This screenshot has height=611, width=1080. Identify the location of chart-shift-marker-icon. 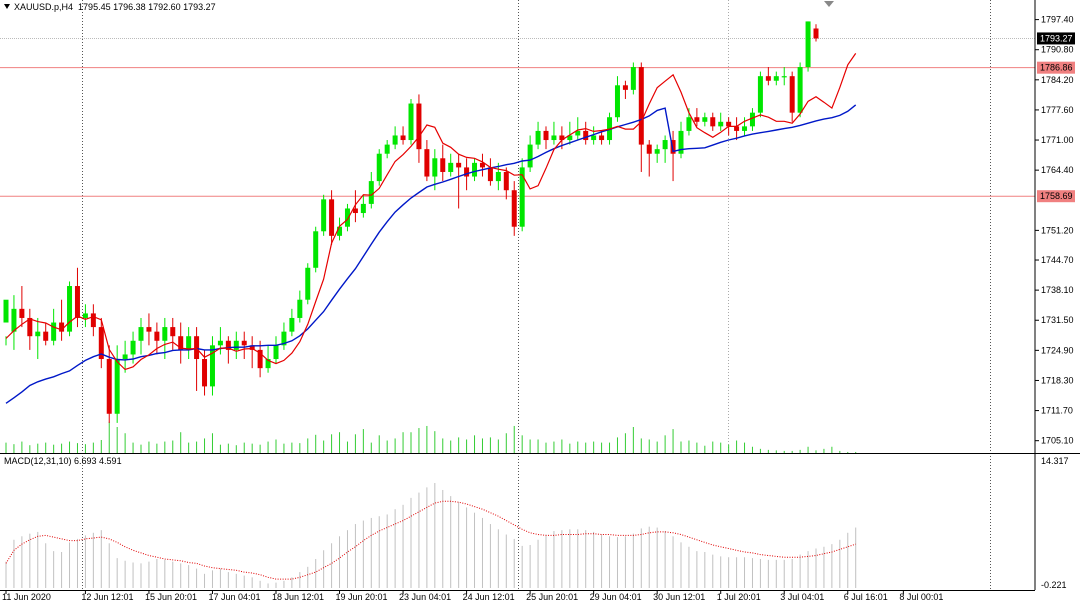
(829, 4).